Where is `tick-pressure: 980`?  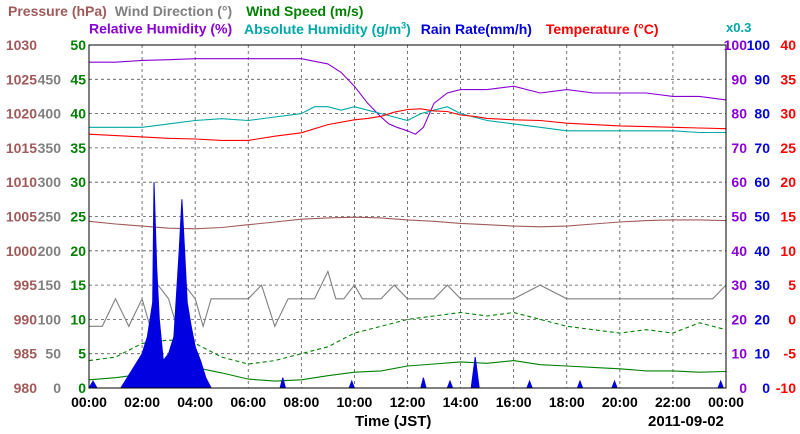 tick-pressure: 980 is located at coordinates (26, 388).